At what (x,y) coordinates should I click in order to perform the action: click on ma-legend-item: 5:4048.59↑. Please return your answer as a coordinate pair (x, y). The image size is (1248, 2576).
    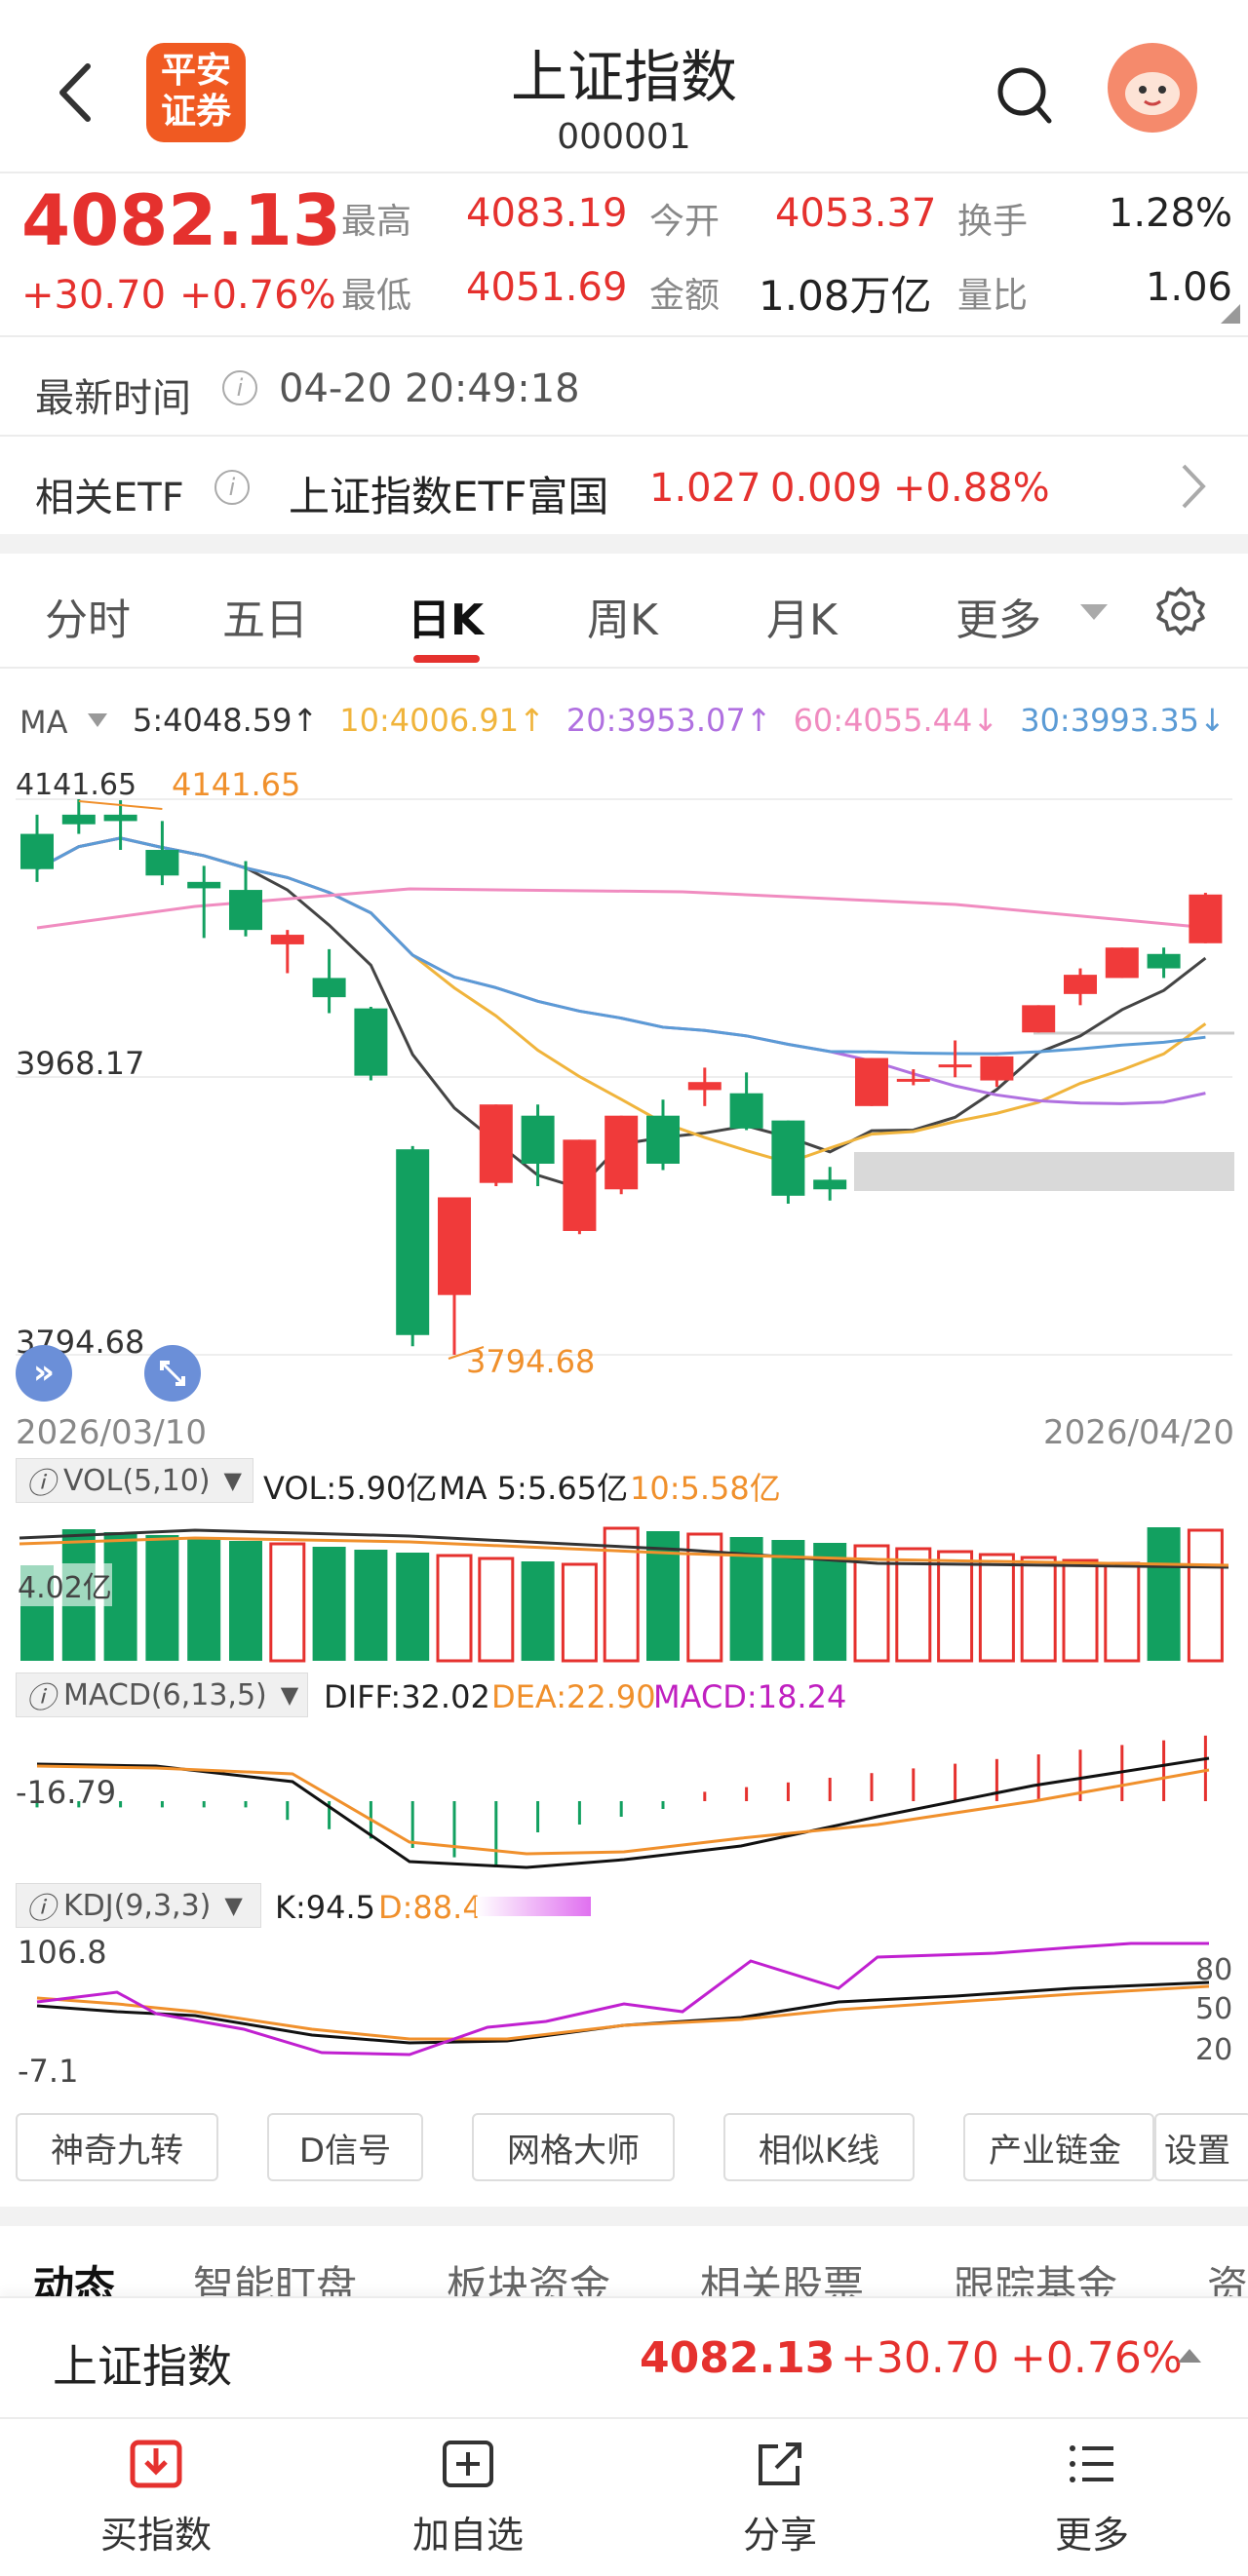
    Looking at the image, I should click on (226, 720).